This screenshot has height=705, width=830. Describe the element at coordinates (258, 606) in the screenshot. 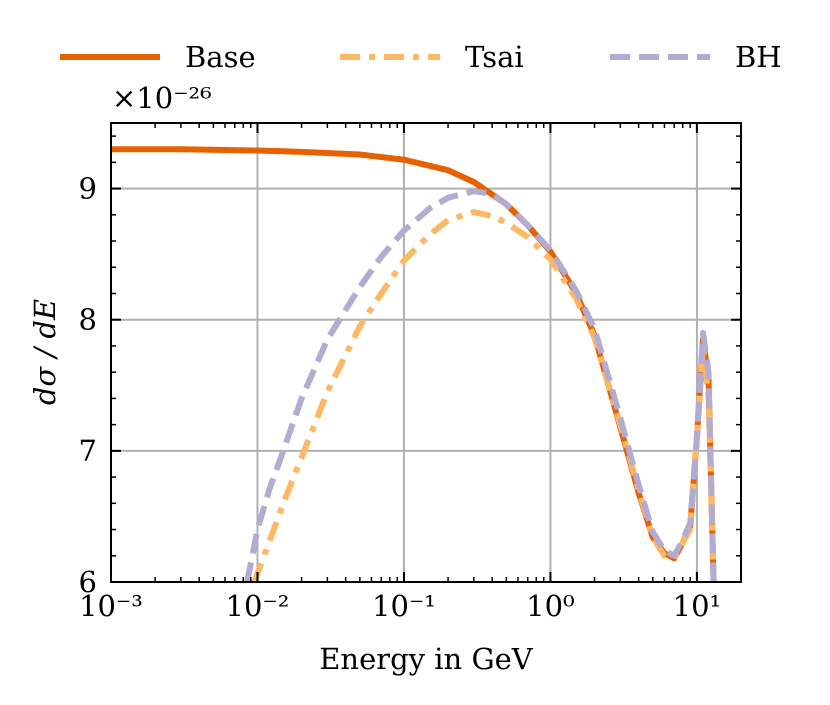

I see `x-tick-label-1: 10⁻²` at that location.